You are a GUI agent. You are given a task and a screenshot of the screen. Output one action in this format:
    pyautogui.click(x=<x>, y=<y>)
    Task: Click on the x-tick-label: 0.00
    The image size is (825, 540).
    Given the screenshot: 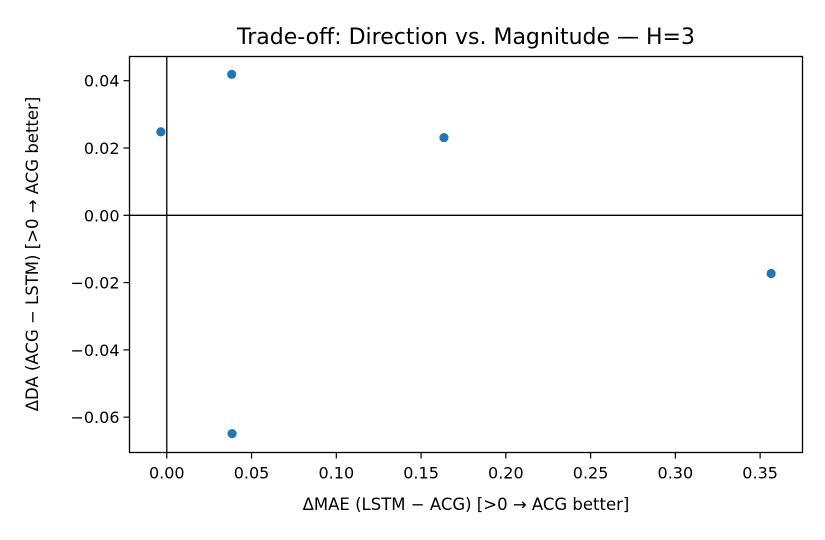 What is the action you would take?
    pyautogui.click(x=167, y=473)
    